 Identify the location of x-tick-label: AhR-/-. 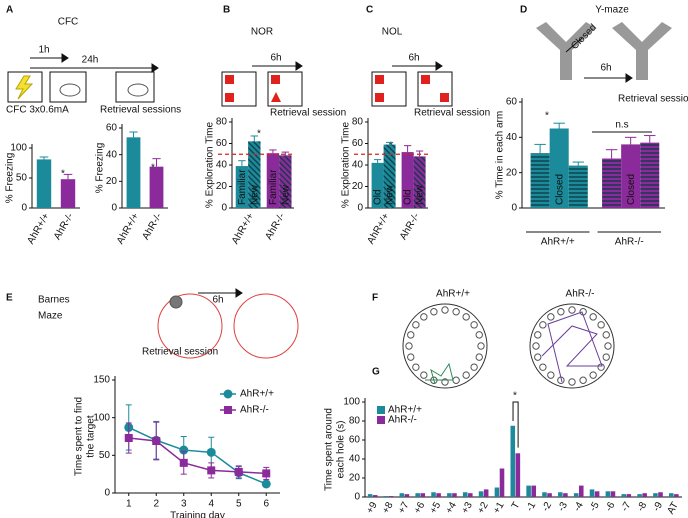
(152, 226).